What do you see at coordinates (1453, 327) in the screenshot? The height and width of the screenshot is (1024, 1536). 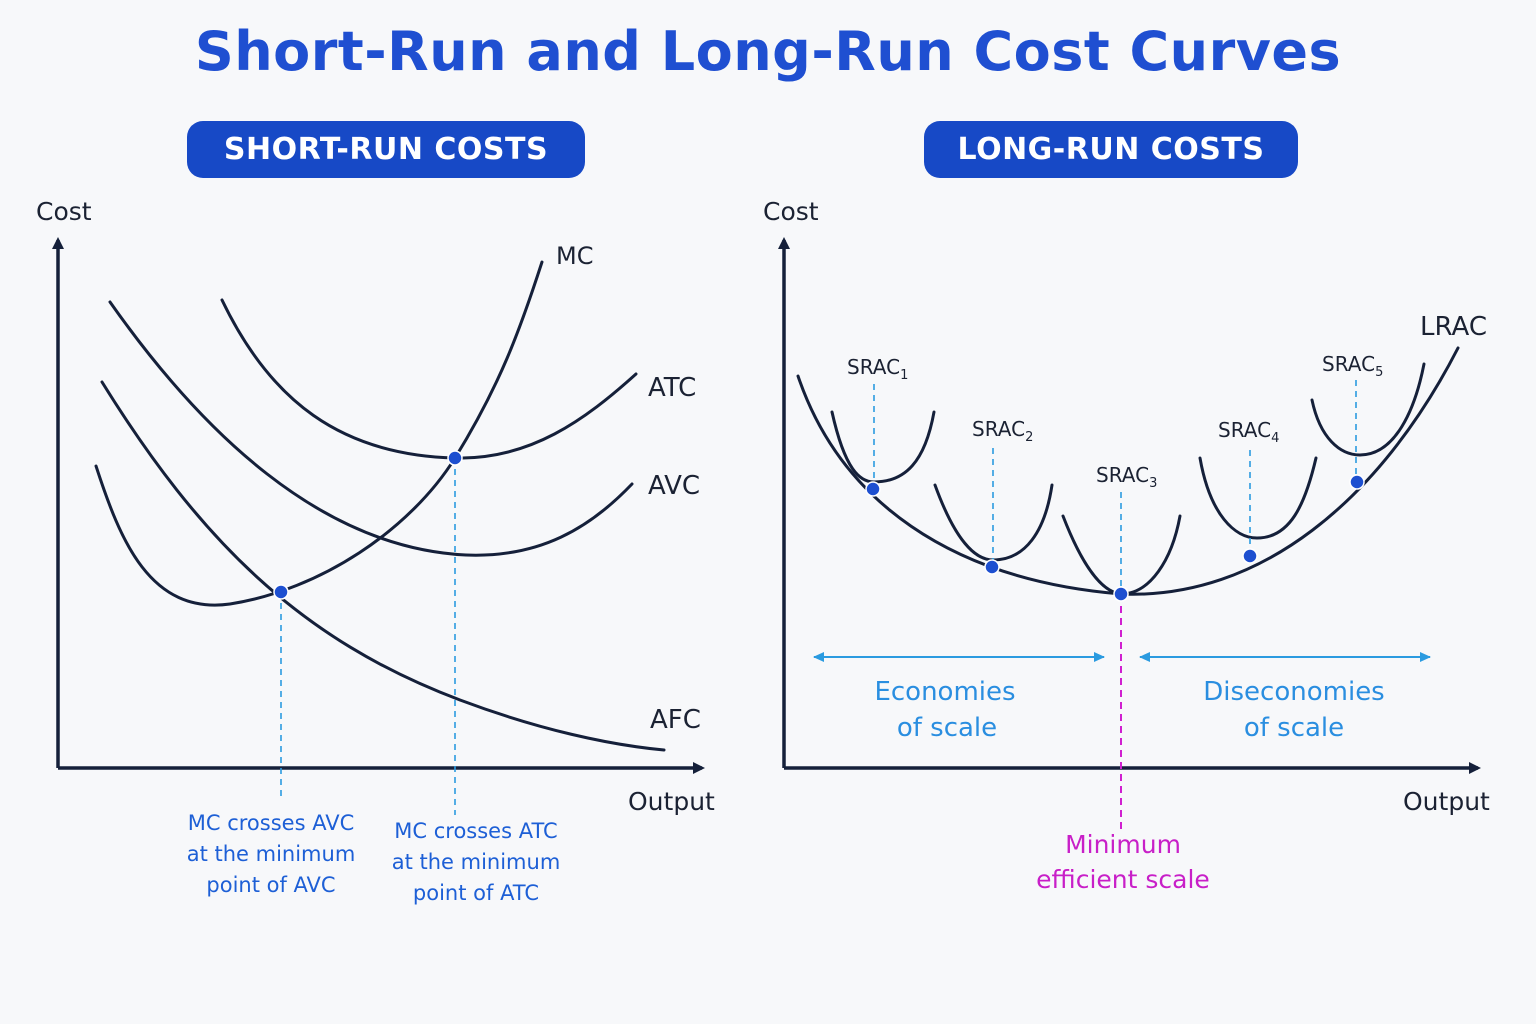 I see `lrac-label: LRAC` at bounding box center [1453, 327].